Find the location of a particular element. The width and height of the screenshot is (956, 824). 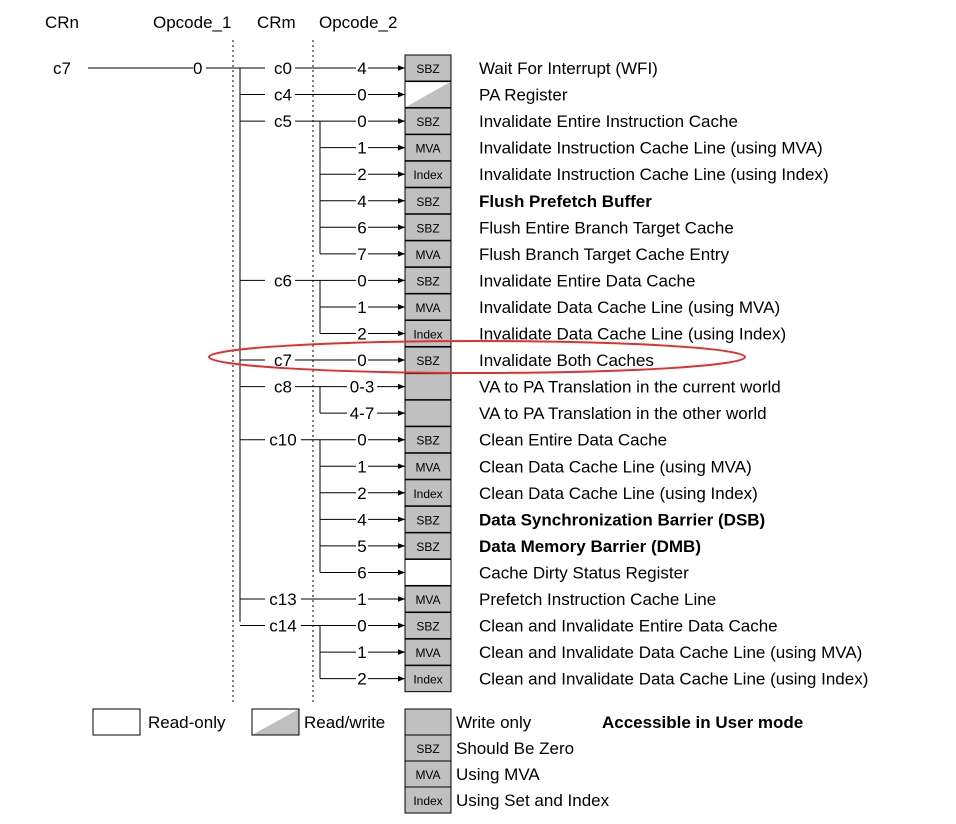

crm-label-c6: c6 is located at coordinates (283, 280).